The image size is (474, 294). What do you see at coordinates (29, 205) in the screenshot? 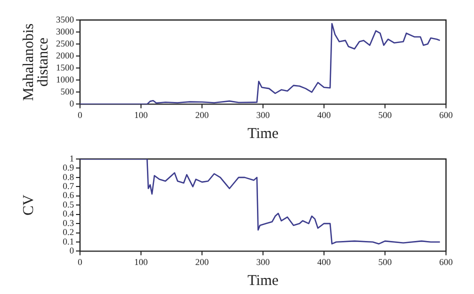
I see `y-axis-title: CV` at bounding box center [29, 205].